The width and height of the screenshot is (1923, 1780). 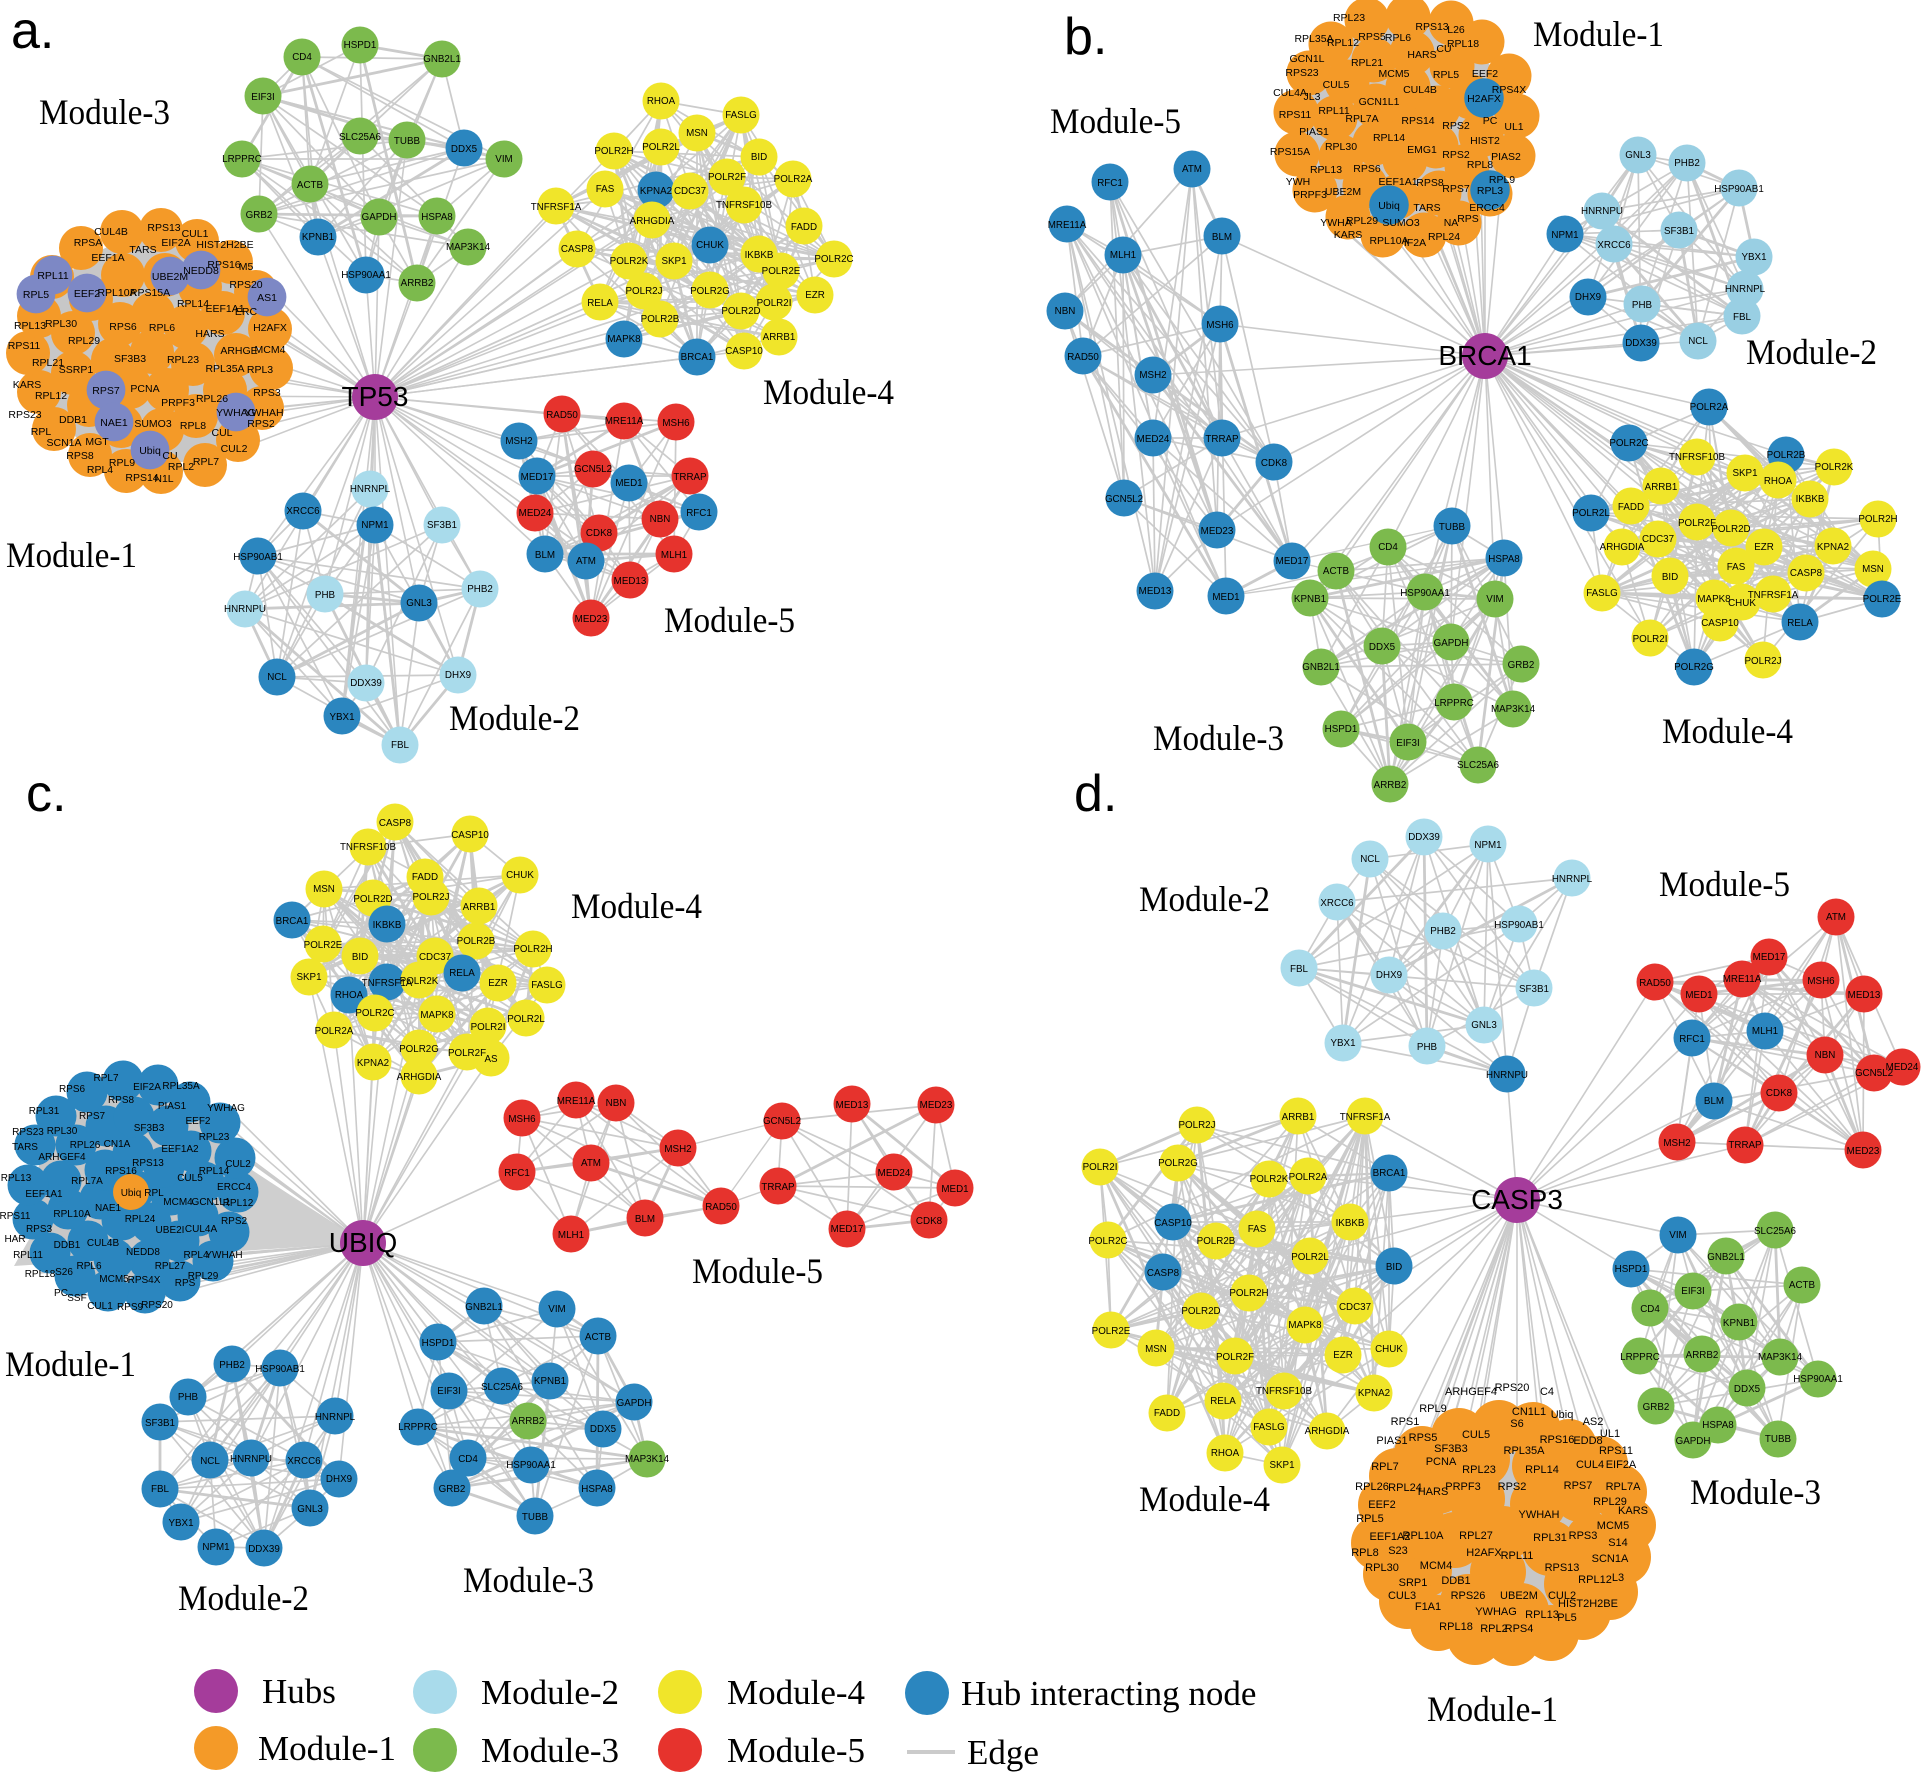 I want to click on svg-text: UBIQ, so click(x=363, y=1242).